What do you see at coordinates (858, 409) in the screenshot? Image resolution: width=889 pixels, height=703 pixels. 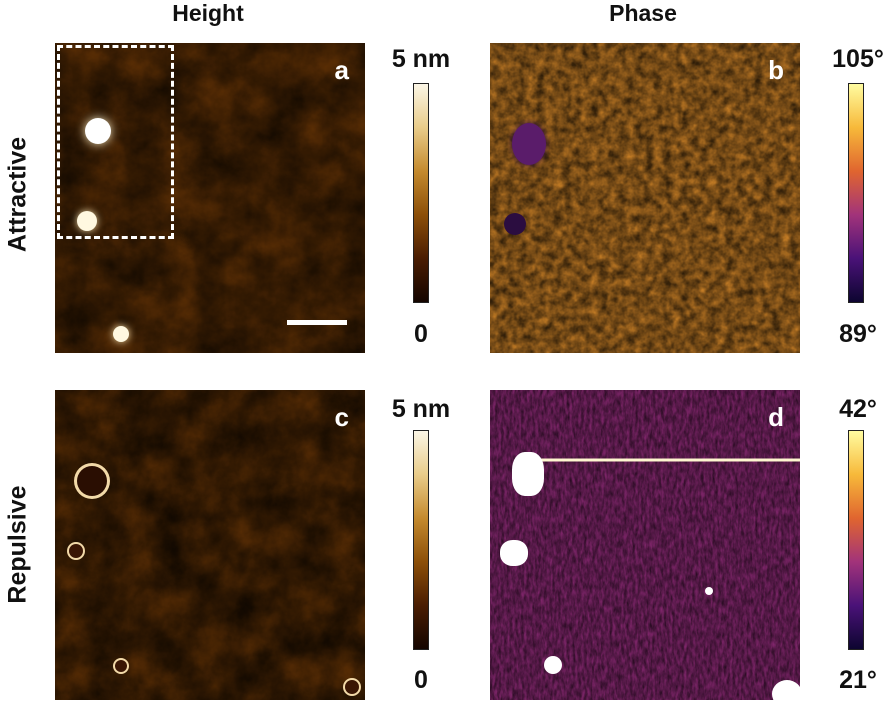 I see `colorbar-max-label-d: 42°` at bounding box center [858, 409].